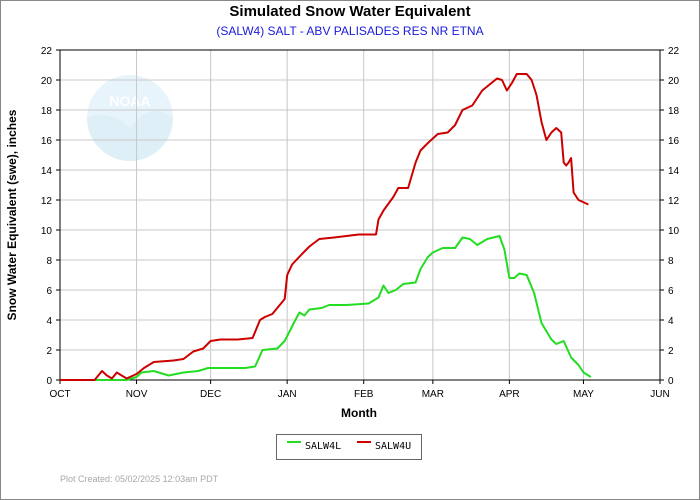 This screenshot has width=700, height=500. Describe the element at coordinates (583, 394) in the screenshot. I see `x-tick-label: MAY` at that location.